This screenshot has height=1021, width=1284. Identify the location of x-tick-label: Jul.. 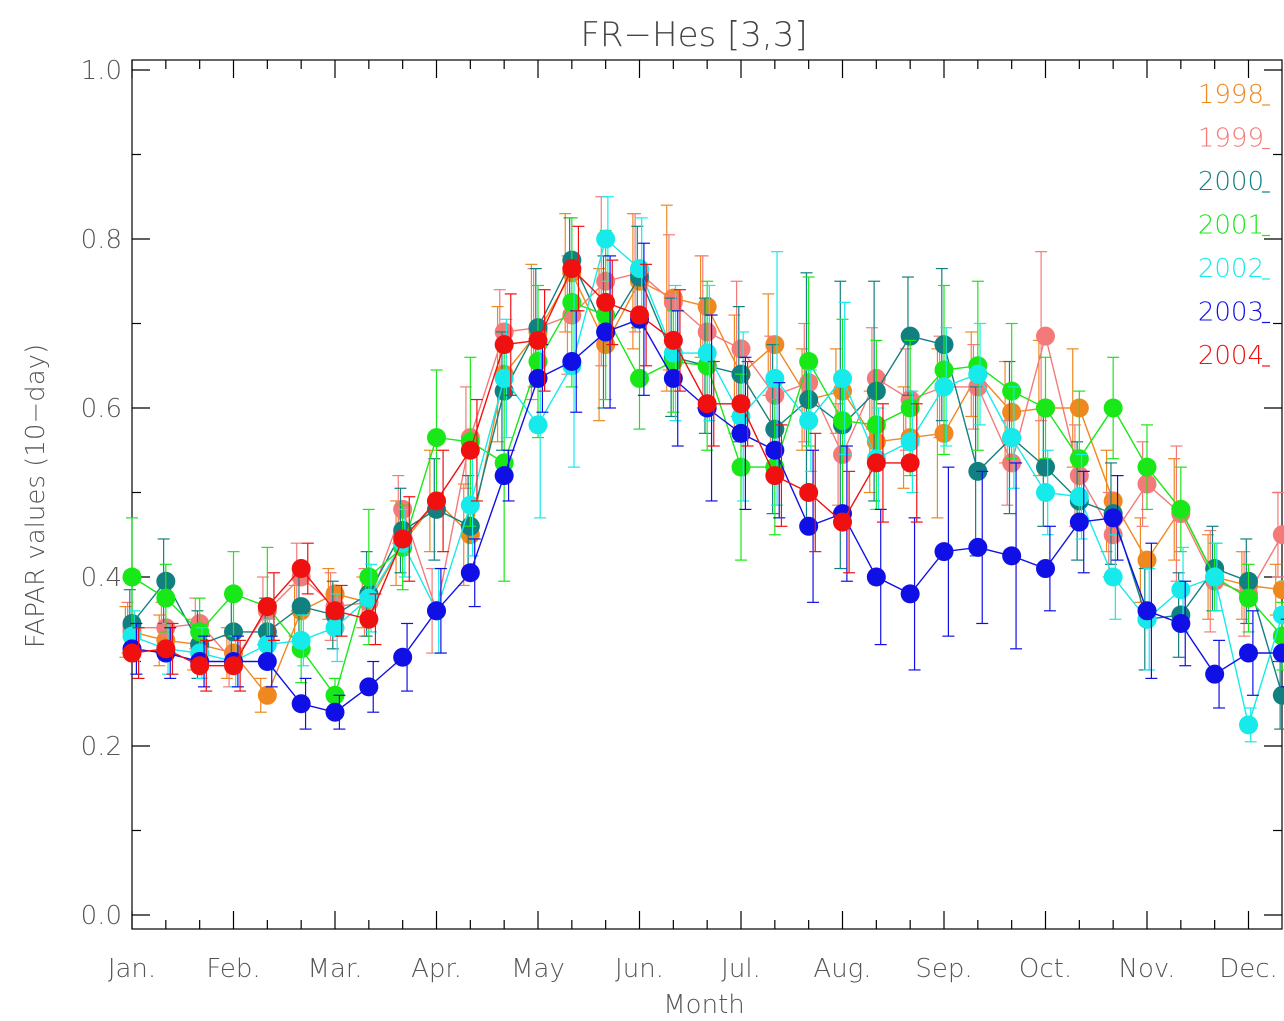
(741, 969).